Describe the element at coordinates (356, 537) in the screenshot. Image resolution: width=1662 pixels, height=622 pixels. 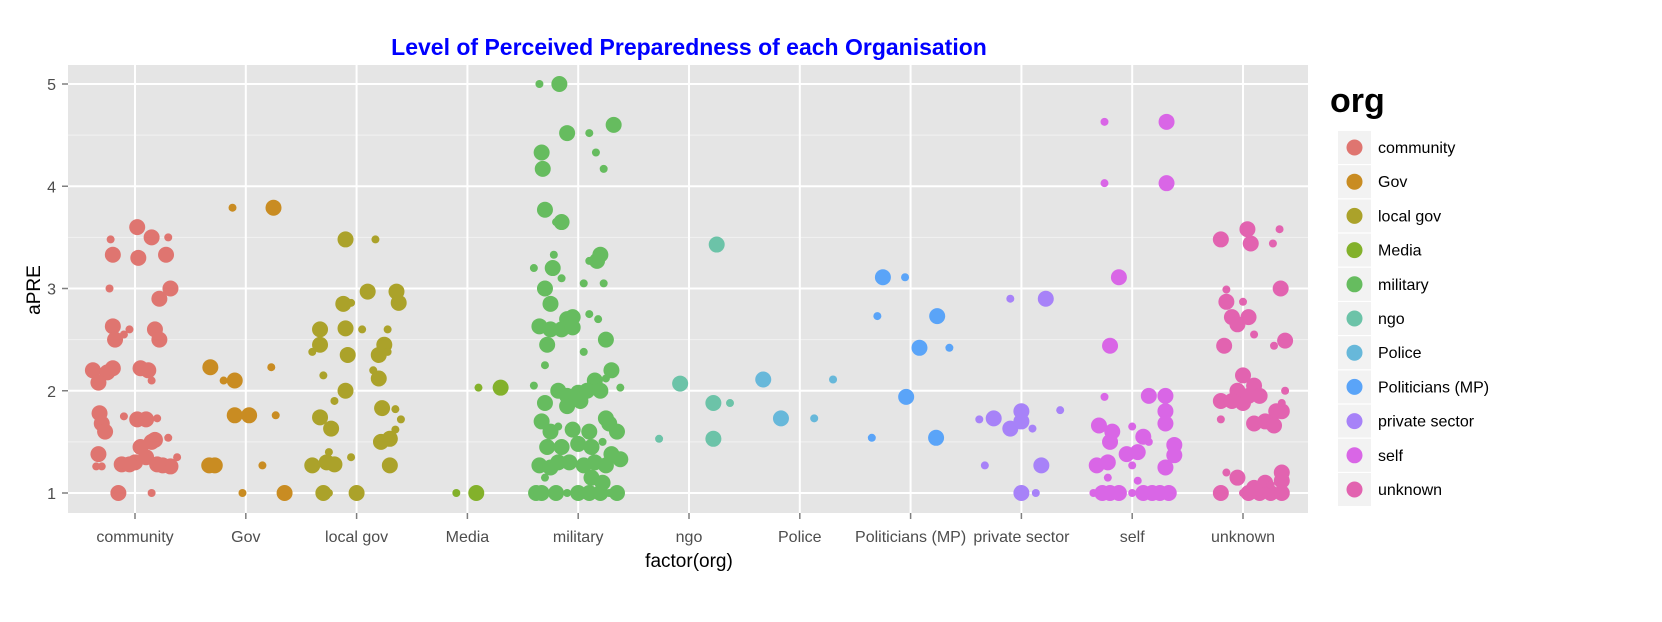
I see `x-tick-label: local gov` at that location.